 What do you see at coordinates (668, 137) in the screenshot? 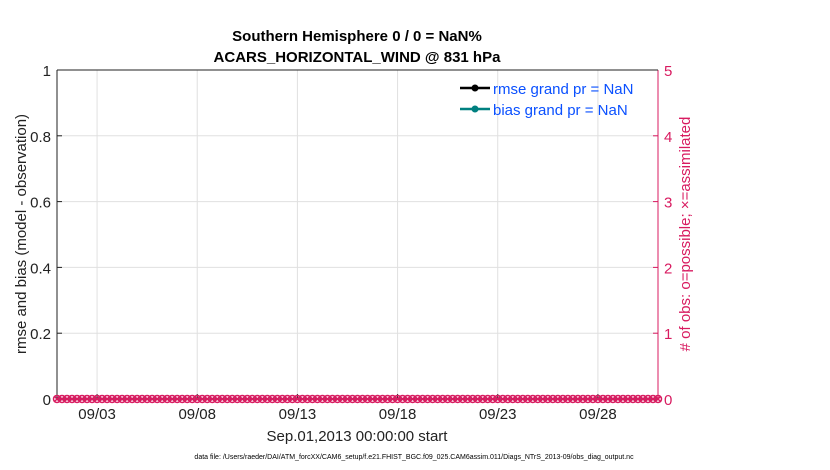
I see `y-right-tick-label: 4` at bounding box center [668, 137].